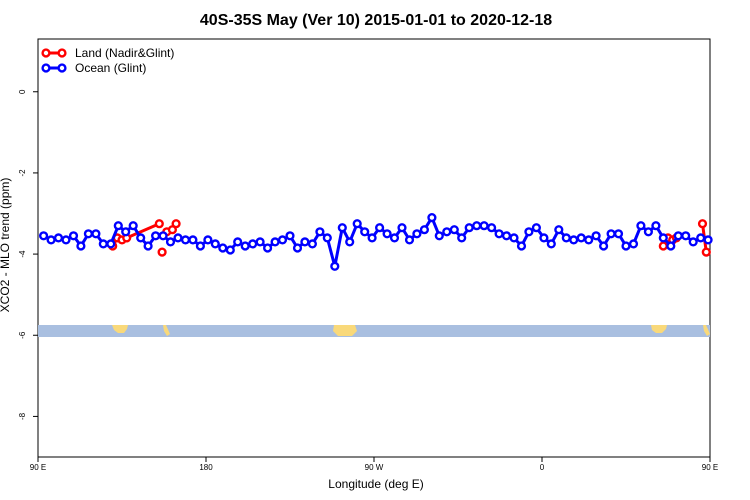  Describe the element at coordinates (22, 335) in the screenshot. I see `y-tick-label: -6` at that location.